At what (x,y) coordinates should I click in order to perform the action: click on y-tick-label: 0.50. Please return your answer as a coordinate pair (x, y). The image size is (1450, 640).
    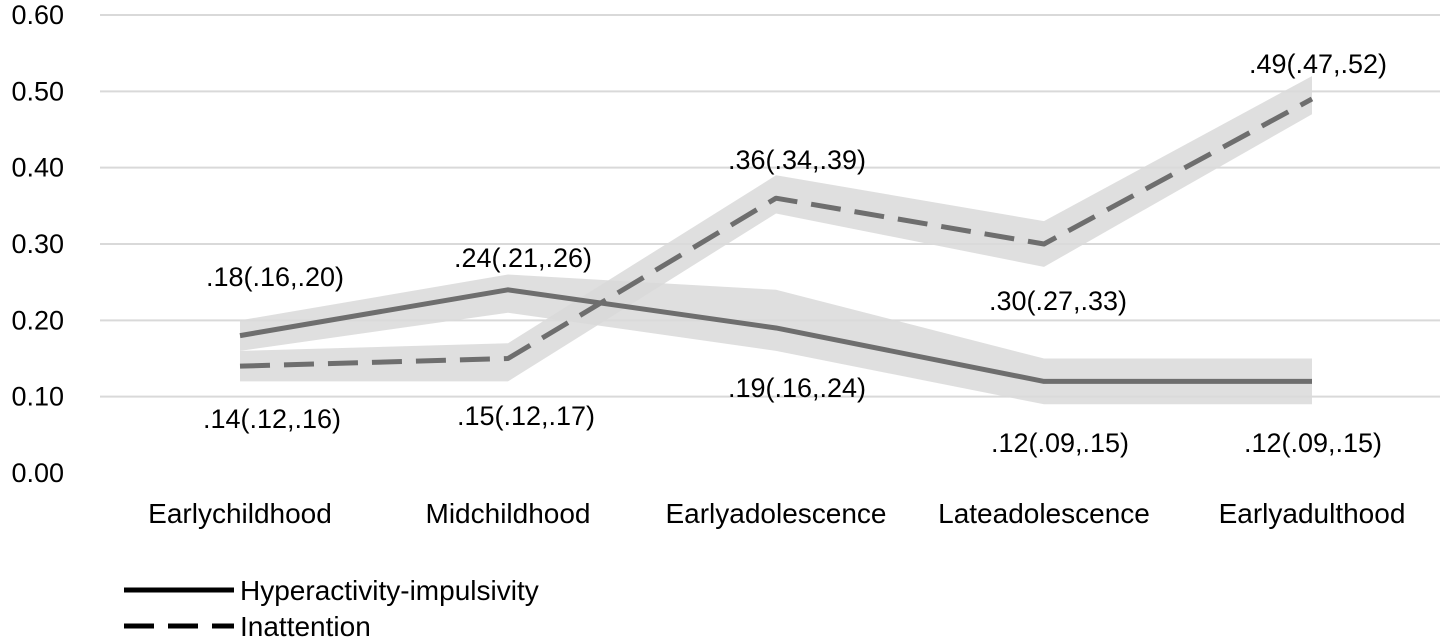
    Looking at the image, I should click on (37, 91).